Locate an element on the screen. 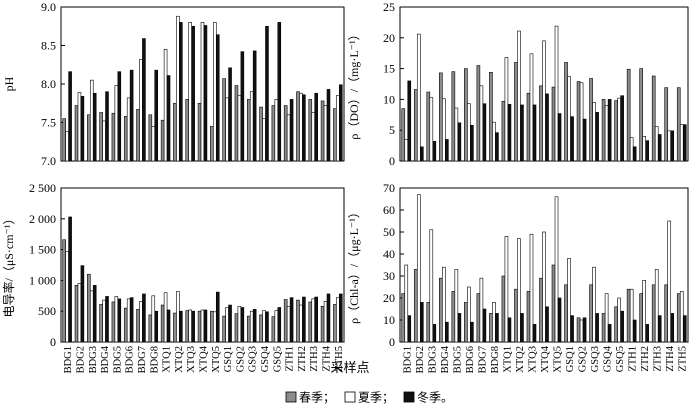 The height and width of the screenshot is (414, 700). bar-冬季-XTQ1 is located at coordinates (168, 326).